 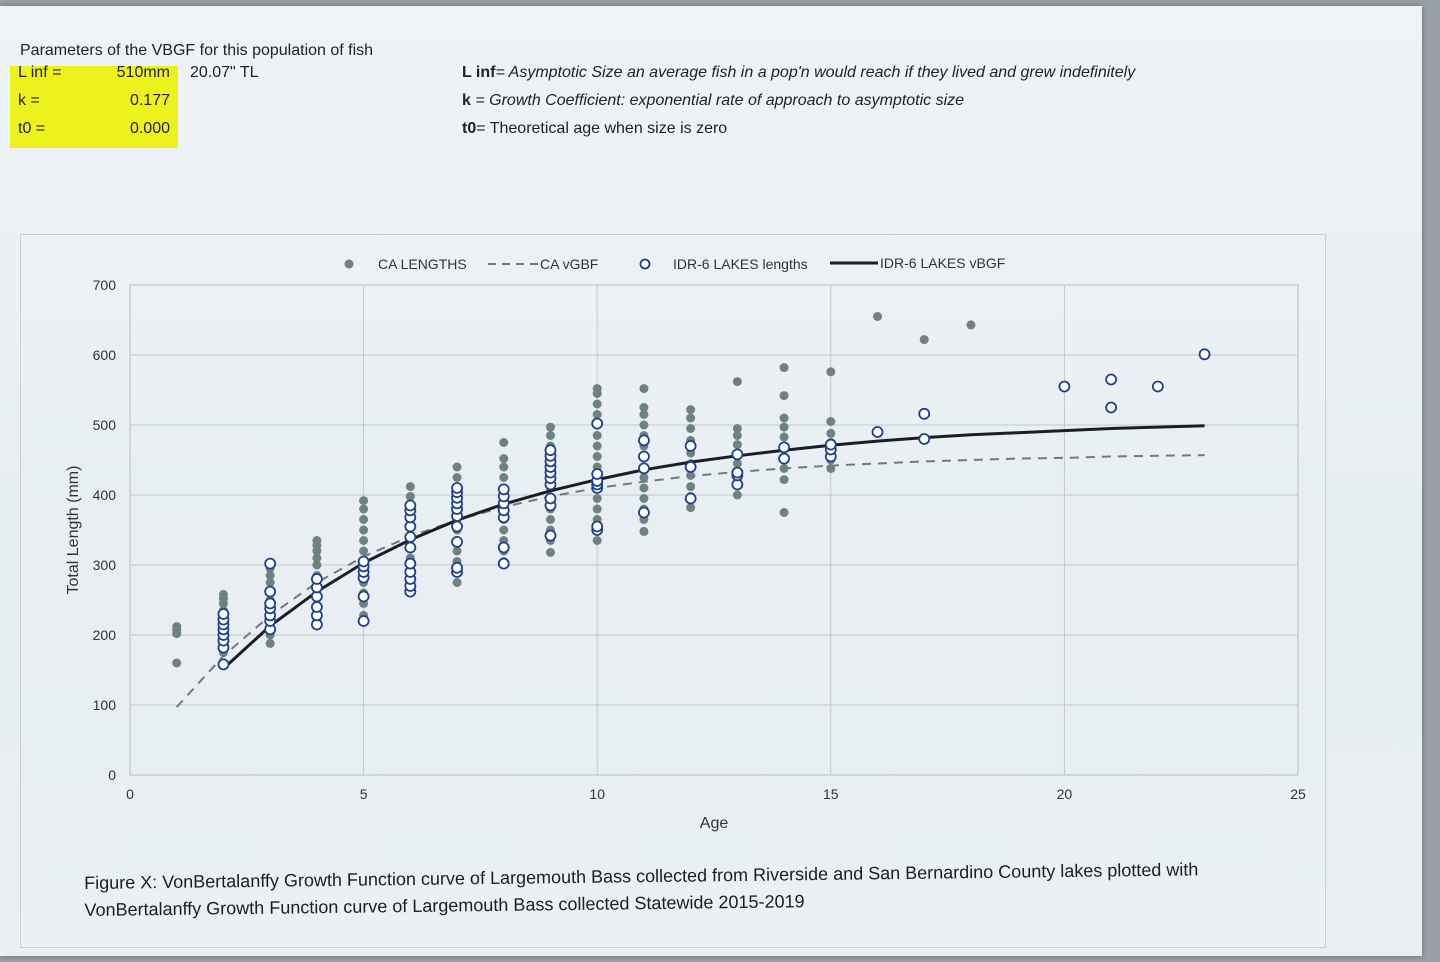 What do you see at coordinates (466, 100) in the screenshot?
I see `definition-term: k` at bounding box center [466, 100].